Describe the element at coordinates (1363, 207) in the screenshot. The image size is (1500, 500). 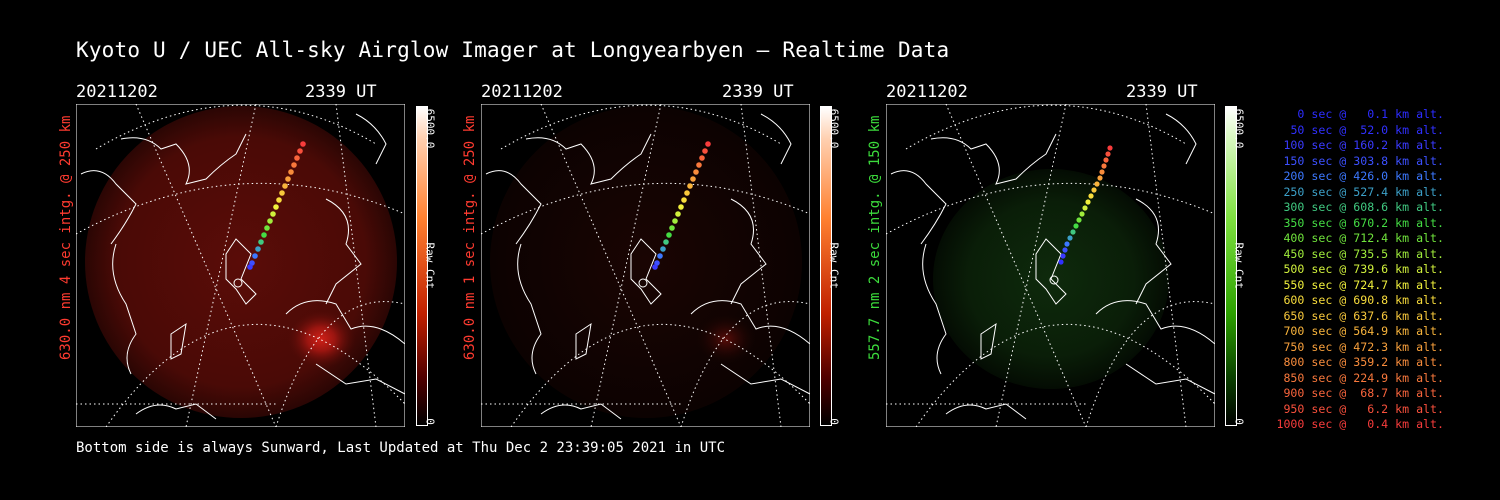
I see `legend-row: 300 sec @ 608.6 km alt.` at that location.